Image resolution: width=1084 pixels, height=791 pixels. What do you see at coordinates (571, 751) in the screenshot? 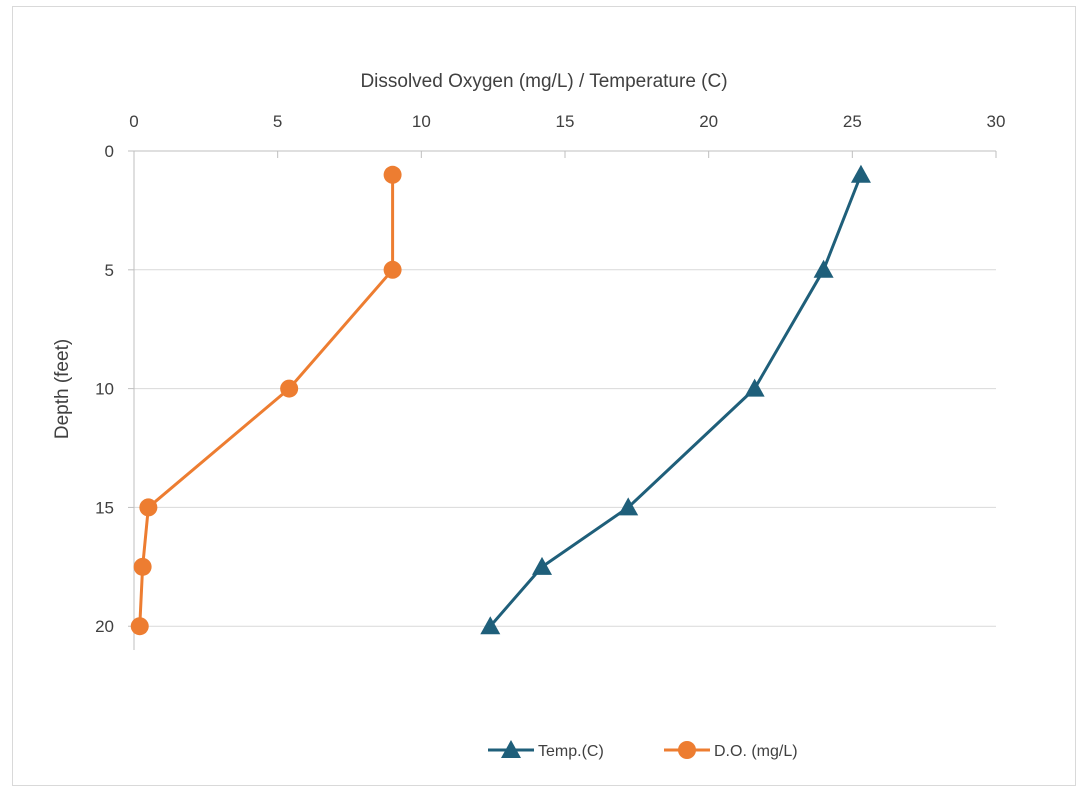
I see `legend-label-temperature: Temp.(C)` at bounding box center [571, 751].